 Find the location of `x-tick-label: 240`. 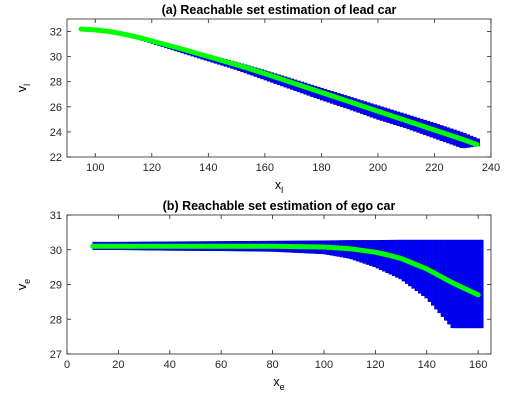

x-tick-label: 240 is located at coordinates (491, 168).